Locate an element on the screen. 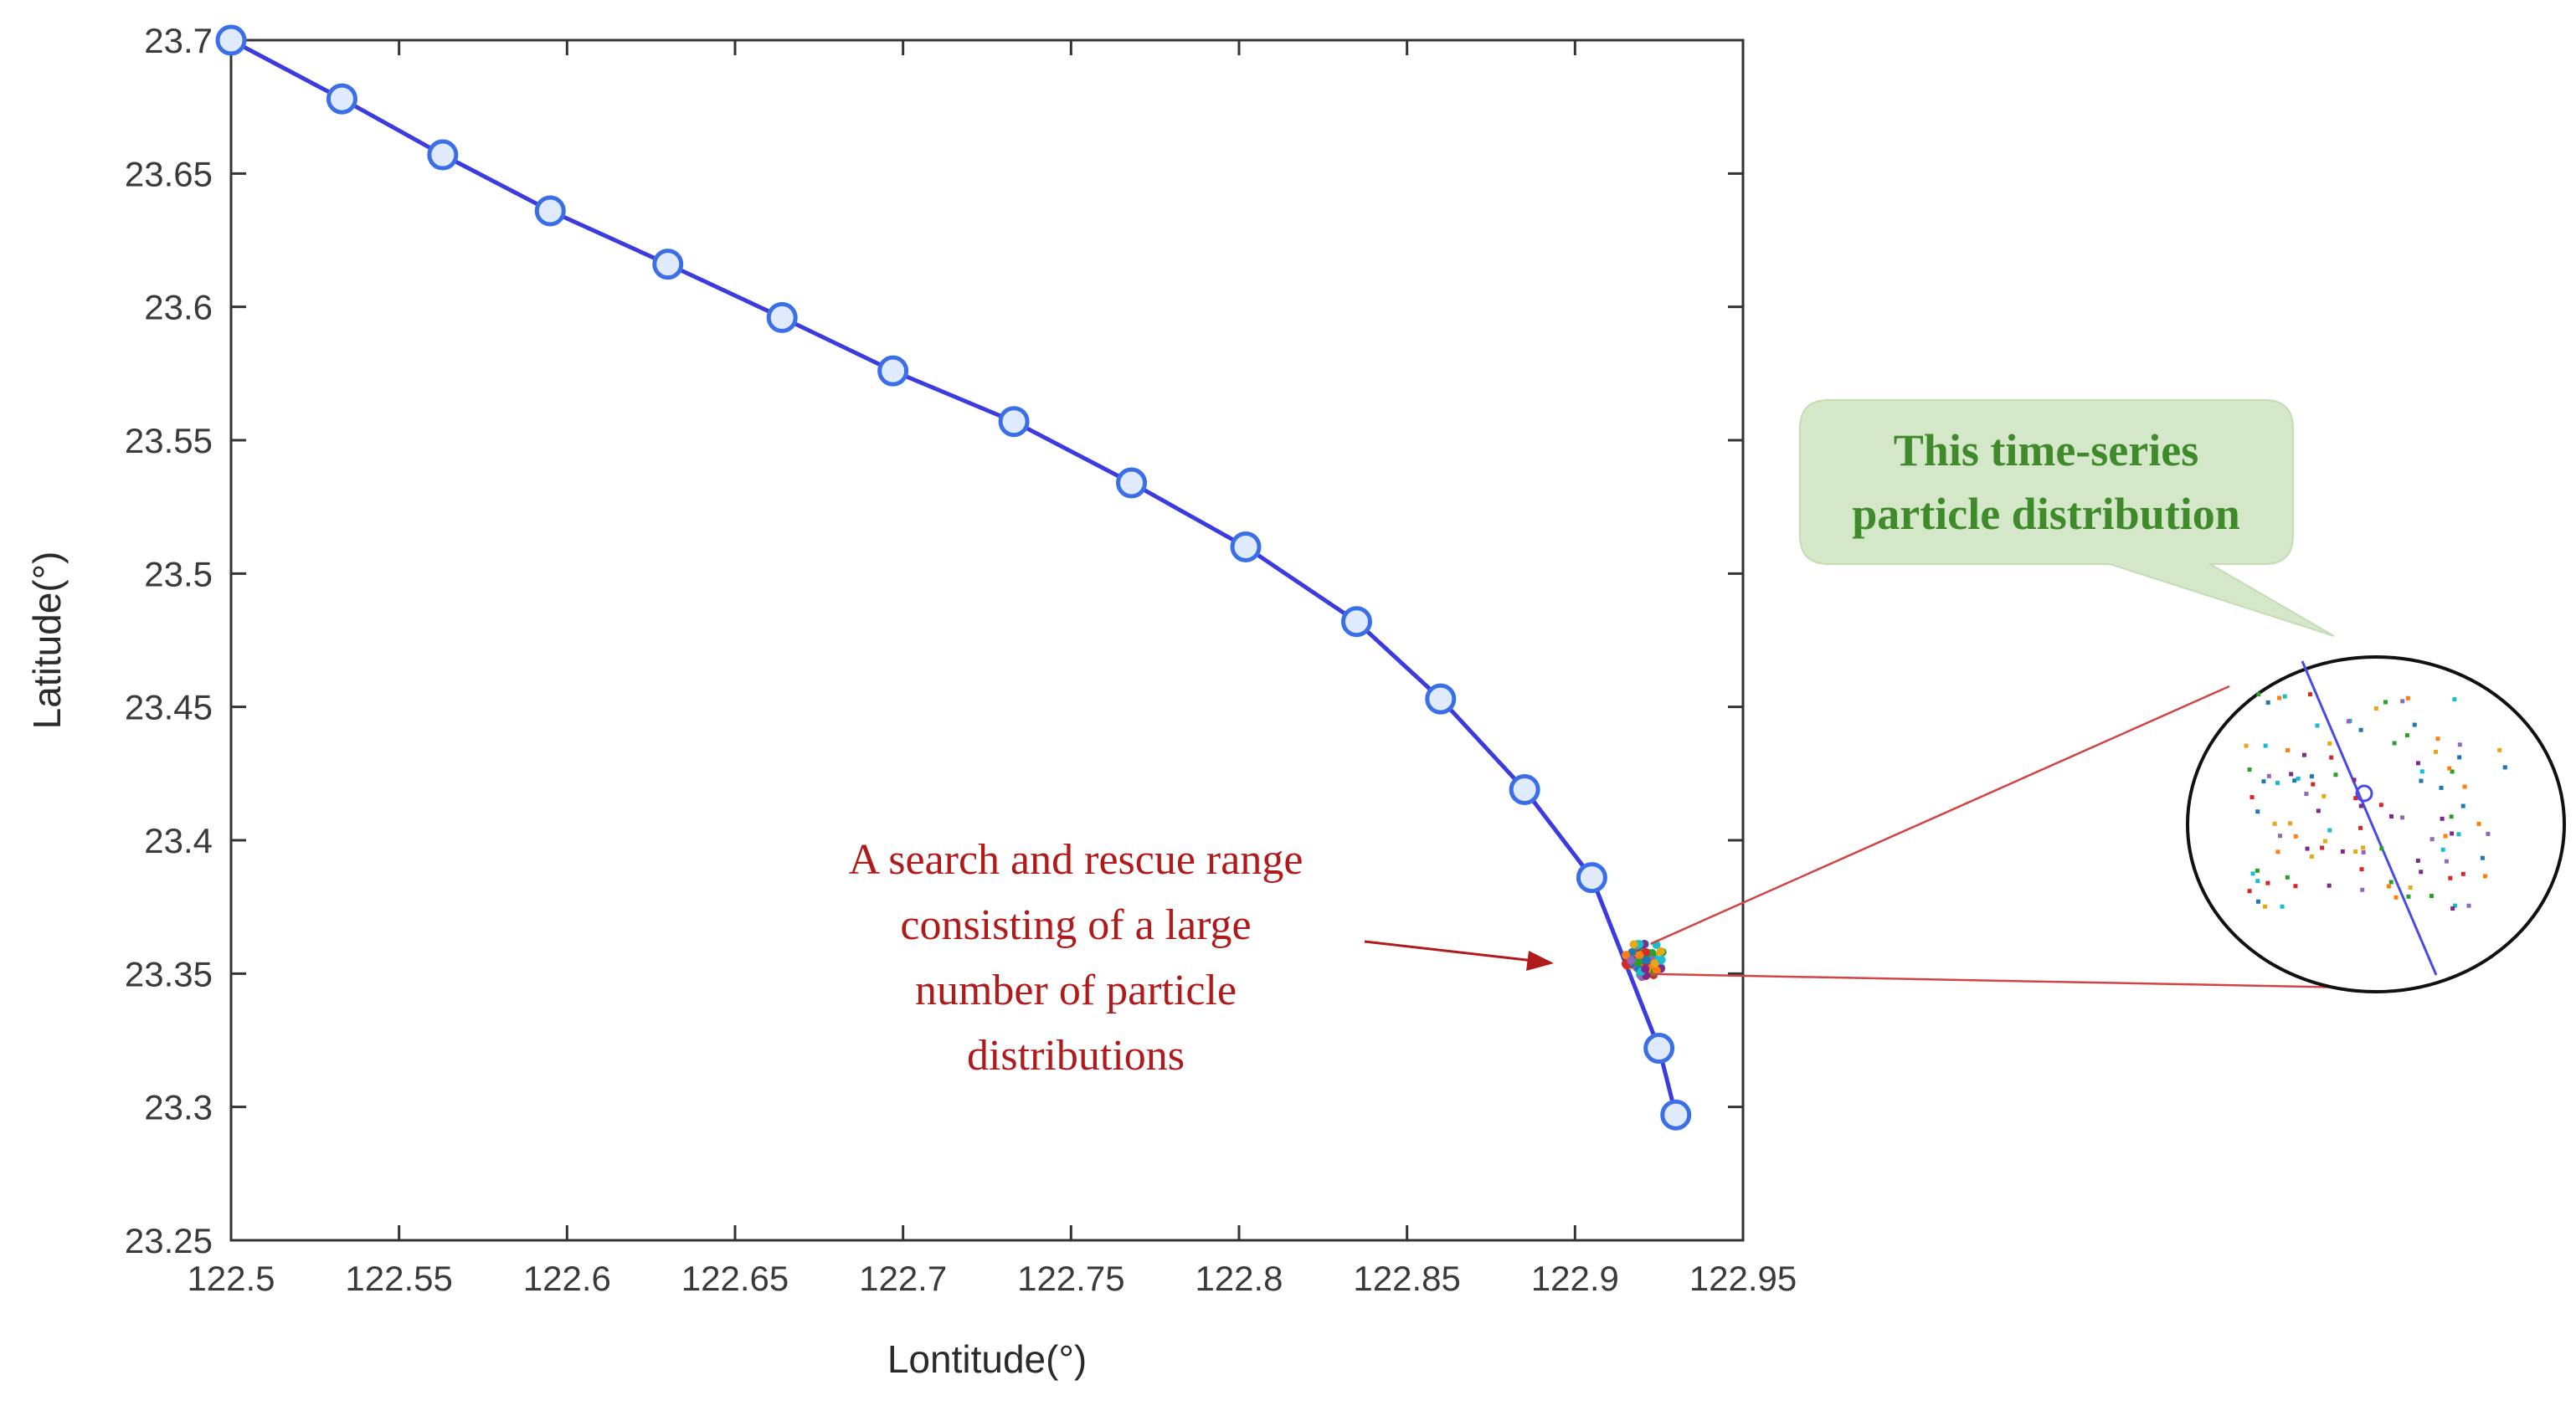 The height and width of the screenshot is (1406, 2576). callout-line: This time-series is located at coordinates (2046, 450).